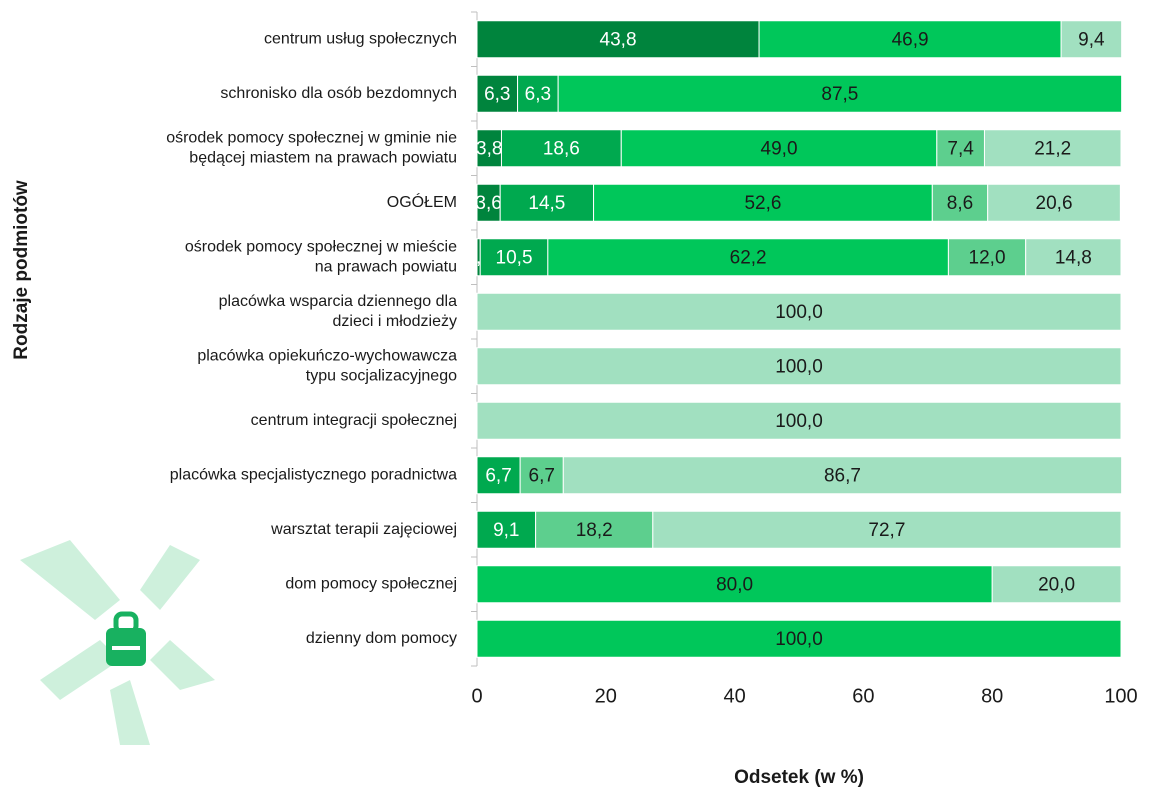 This screenshot has width=1154, height=792. I want to click on x-tick-label: 80, so click(992, 696).